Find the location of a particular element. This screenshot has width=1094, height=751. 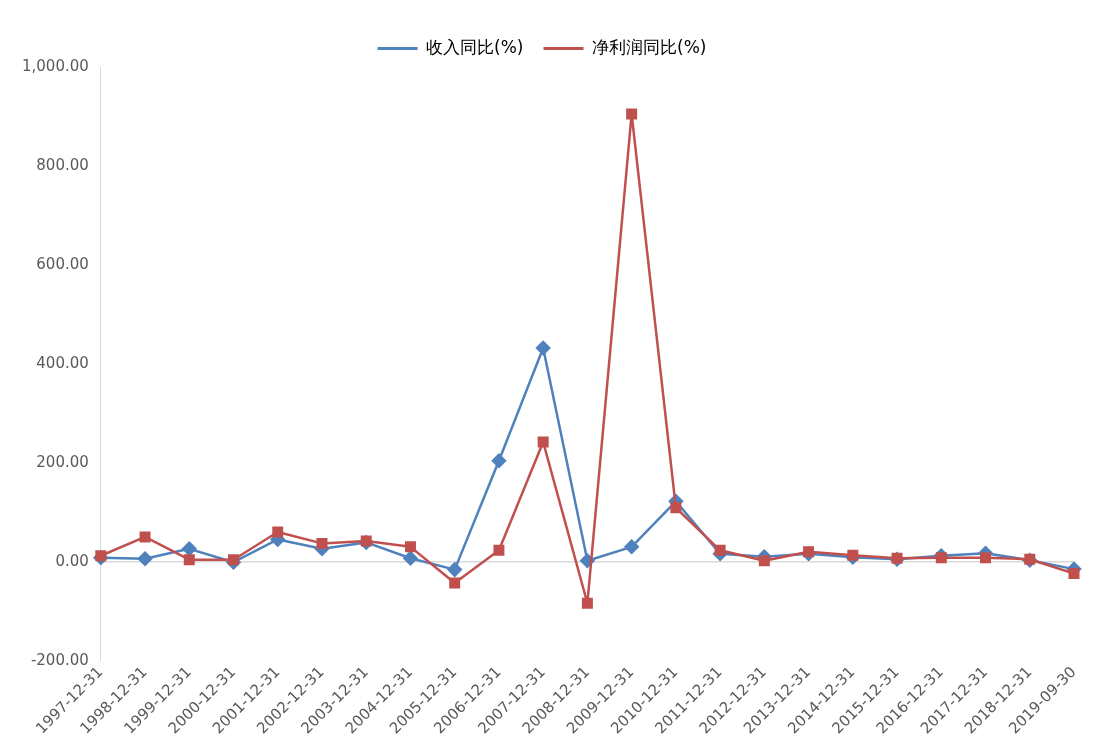

legend-label: 净利润同比(%) is located at coordinates (649, 46).